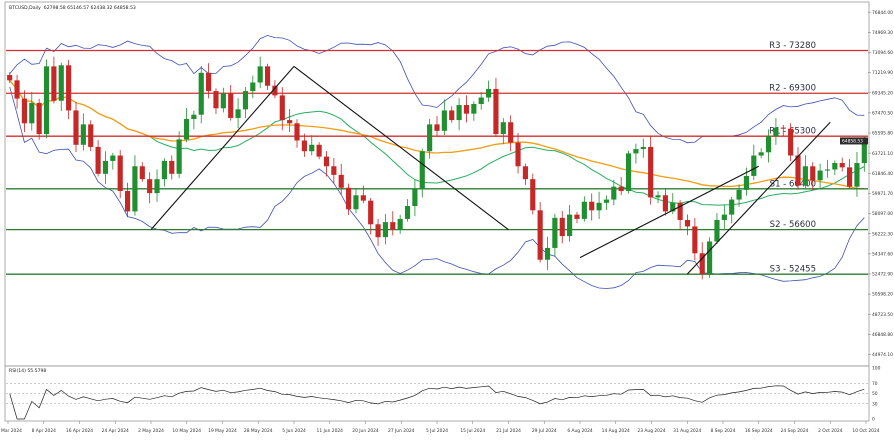 The height and width of the screenshot is (445, 894). Describe the element at coordinates (687, 431) in the screenshot. I see `date-tick-label: 31 Aug 2024` at that location.